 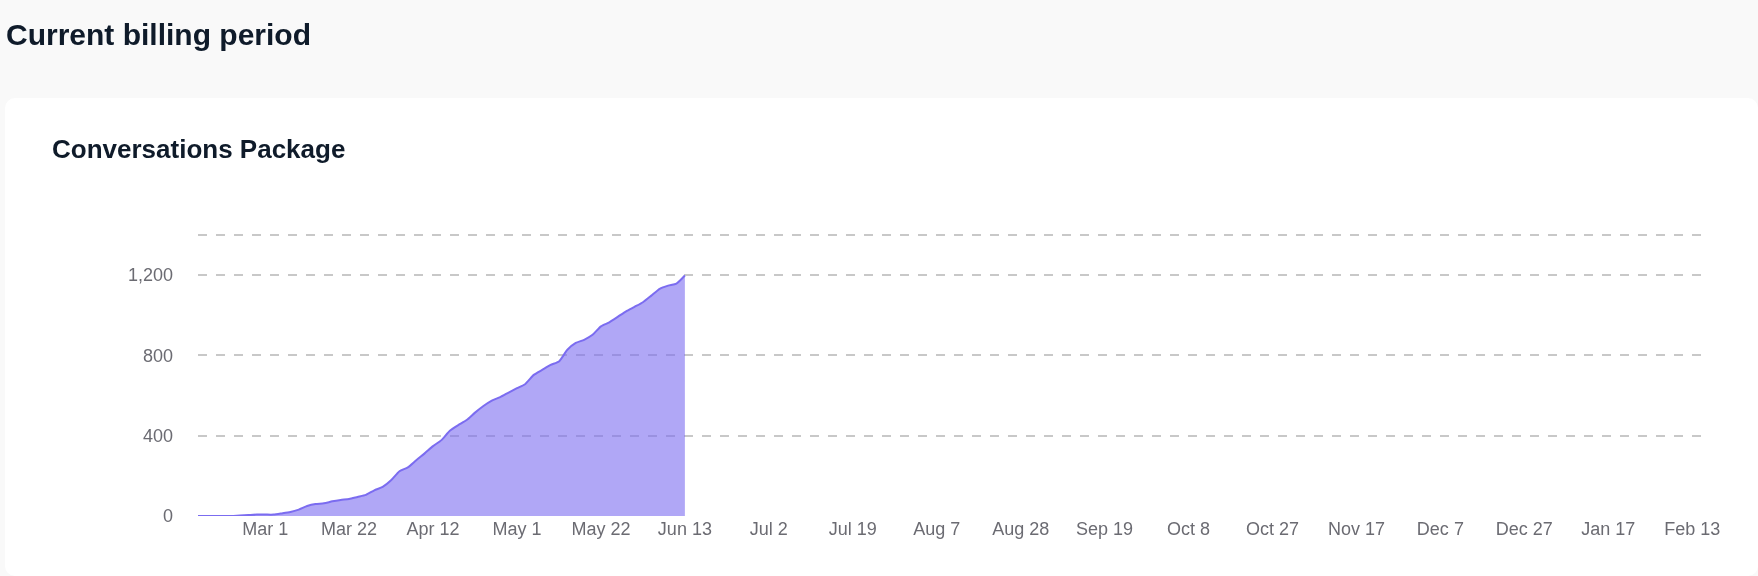 I want to click on x-tick-label: Apr 12, so click(x=433, y=529).